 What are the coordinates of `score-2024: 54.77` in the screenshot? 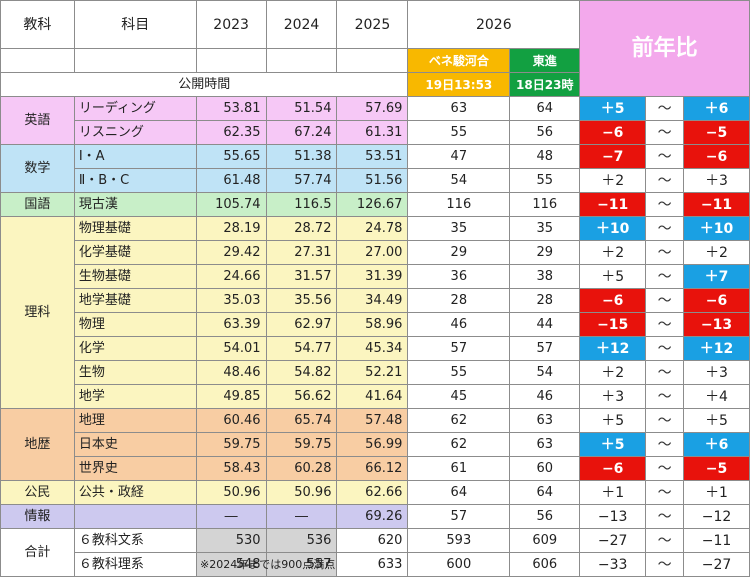 It's located at (301, 348).